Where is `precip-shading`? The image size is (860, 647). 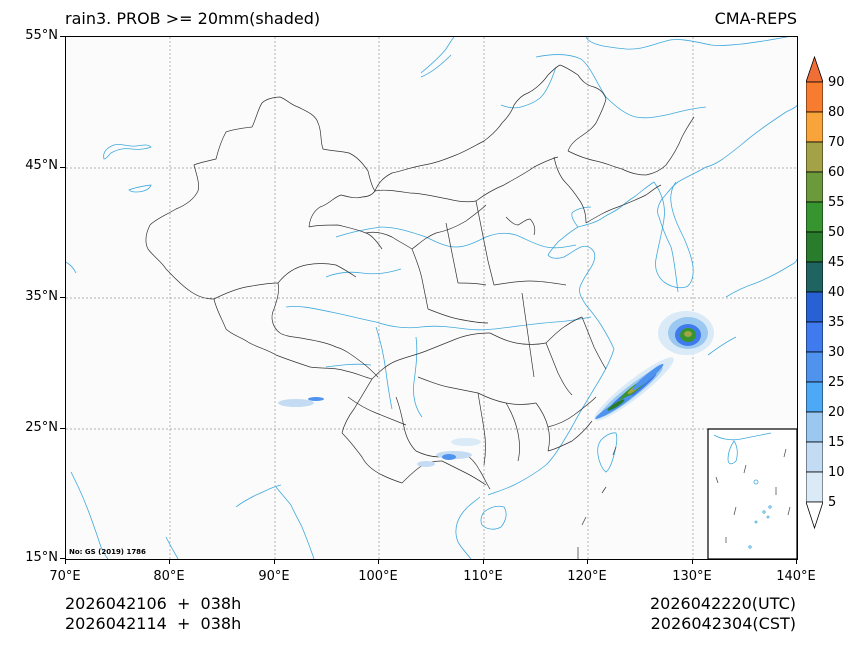 precip-shading is located at coordinates (496, 389).